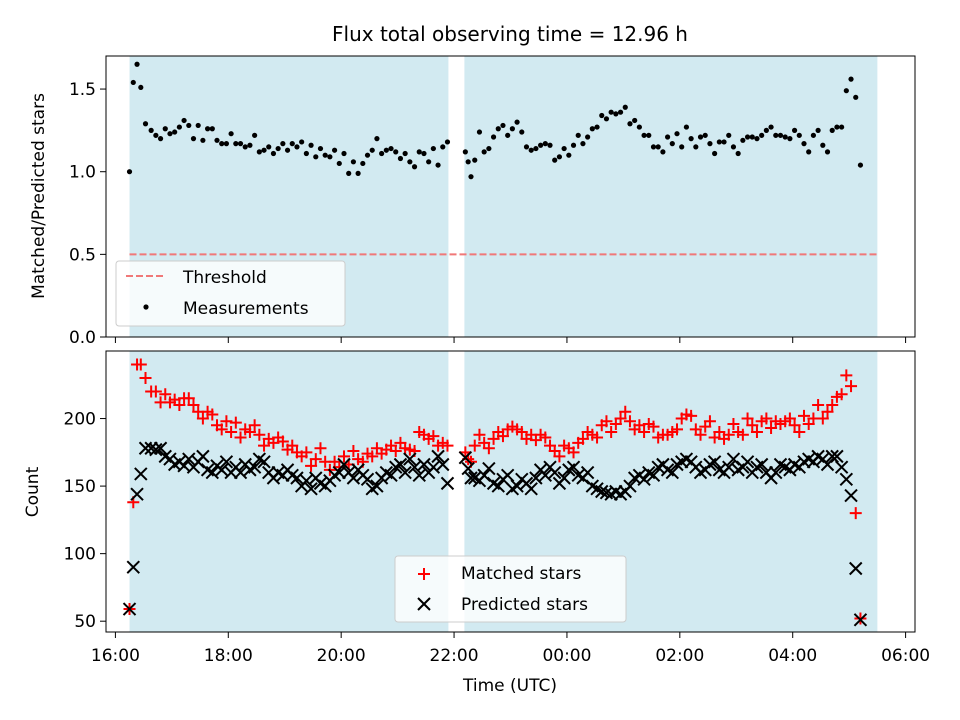 The width and height of the screenshot is (960, 720). What do you see at coordinates (246, 309) in the screenshot?
I see `legend-measurements-label: Measurements` at bounding box center [246, 309].